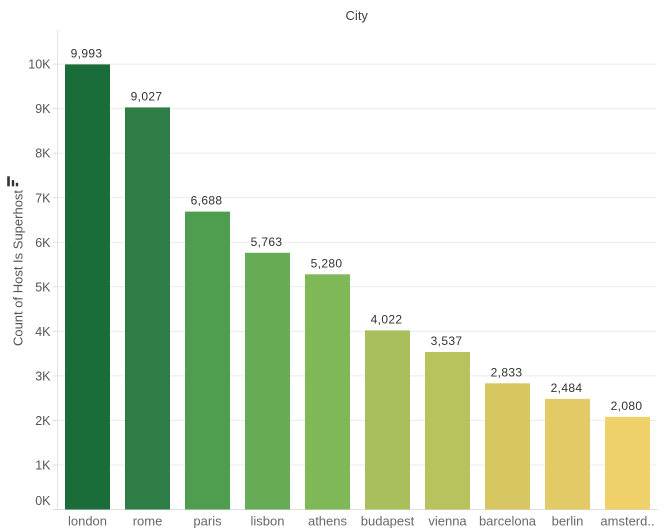 This screenshot has width=668, height=530. I want to click on svg-text: lisbon, so click(268, 521).